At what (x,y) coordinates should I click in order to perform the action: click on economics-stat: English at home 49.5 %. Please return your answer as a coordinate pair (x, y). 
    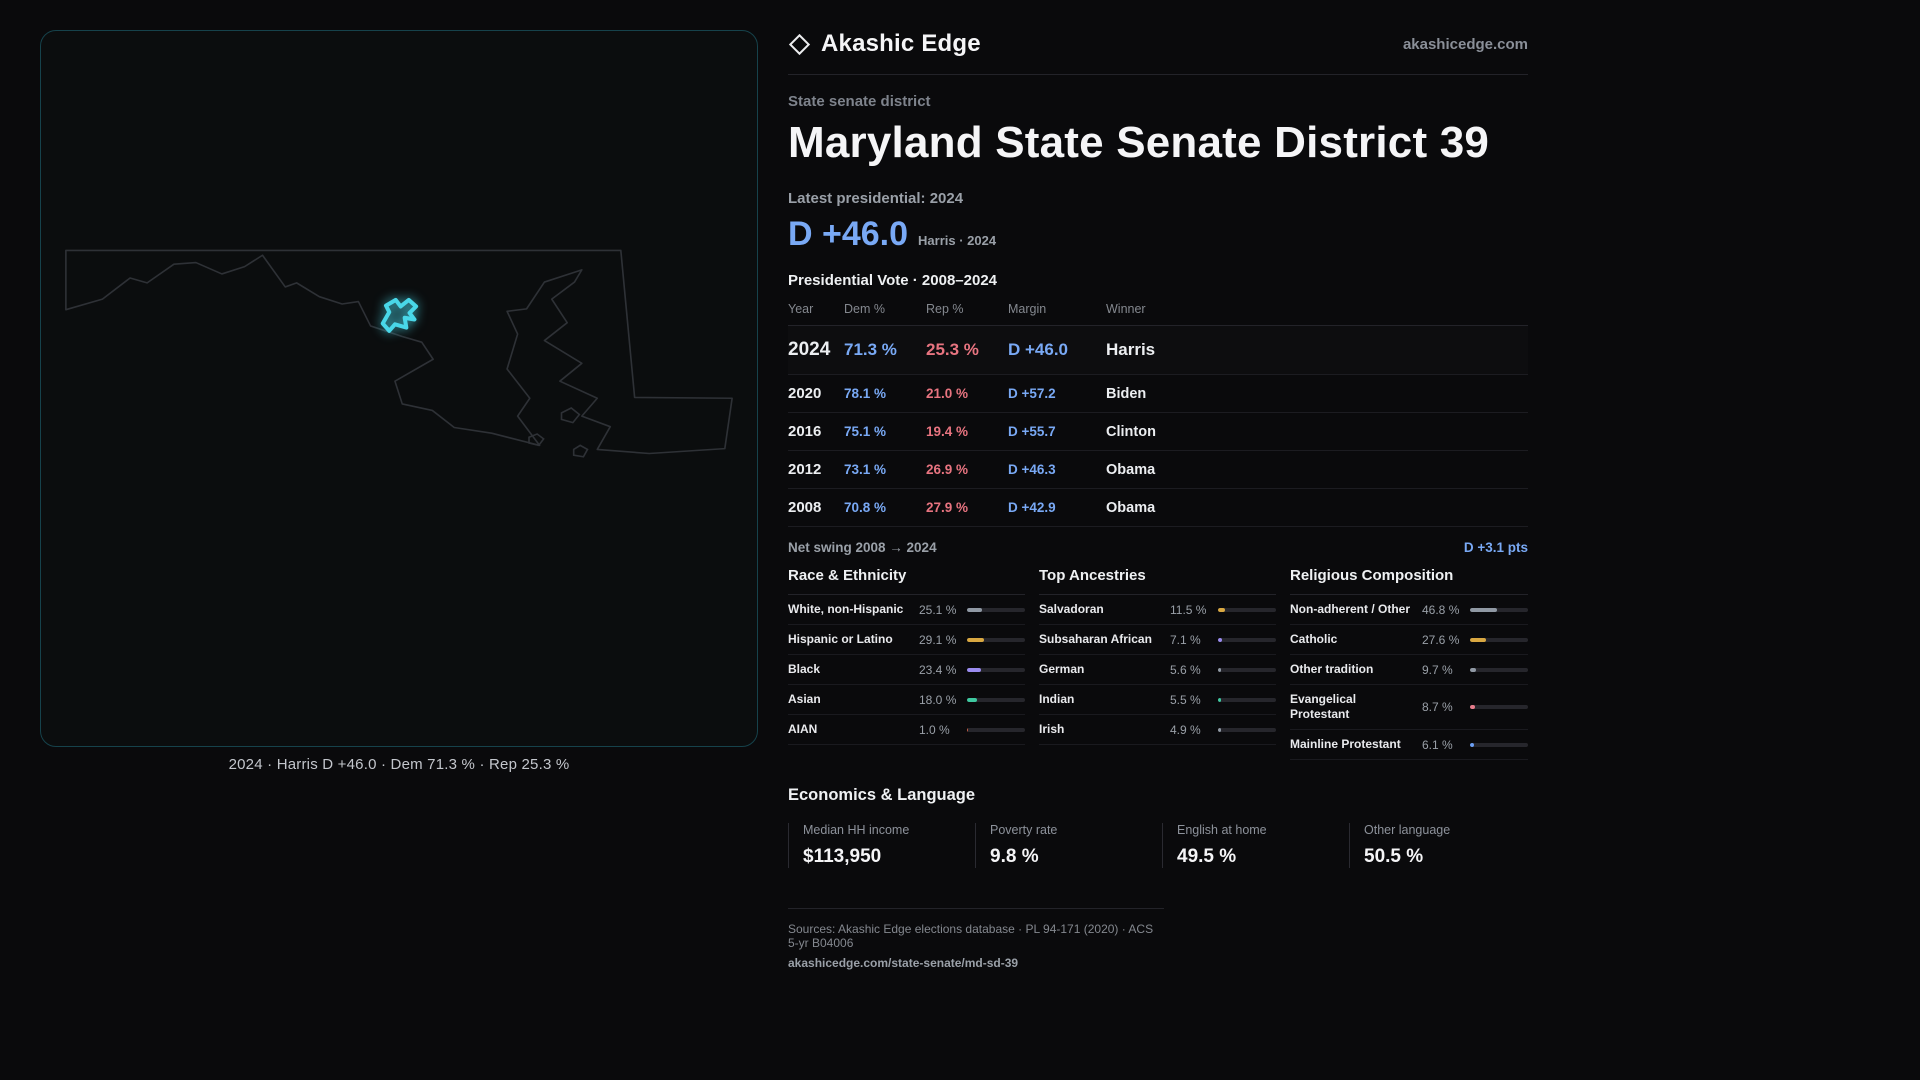
    Looking at the image, I should click on (1255, 845).